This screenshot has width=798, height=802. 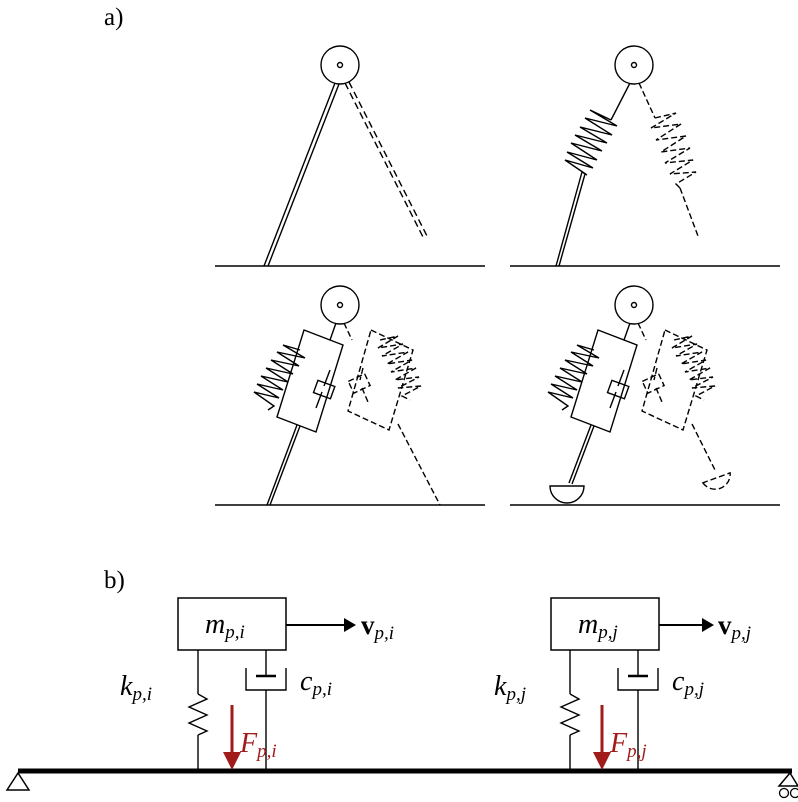 I want to click on pedestrian-j: mp,j vp,j kp,j cp,j Fp,j, so click(x=622, y=683).